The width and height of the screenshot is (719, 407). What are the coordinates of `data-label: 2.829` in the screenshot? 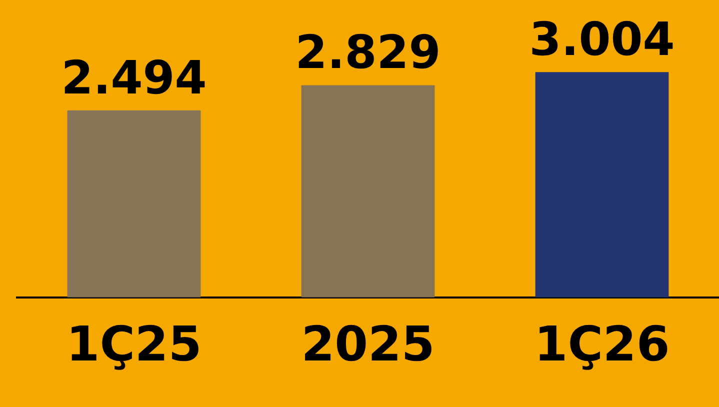 It's located at (368, 52).